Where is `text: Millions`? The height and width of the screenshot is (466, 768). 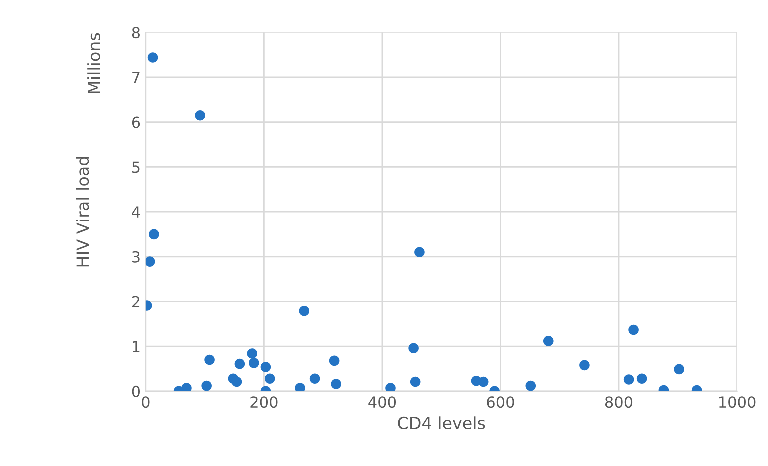
text: Millions is located at coordinates (94, 63).